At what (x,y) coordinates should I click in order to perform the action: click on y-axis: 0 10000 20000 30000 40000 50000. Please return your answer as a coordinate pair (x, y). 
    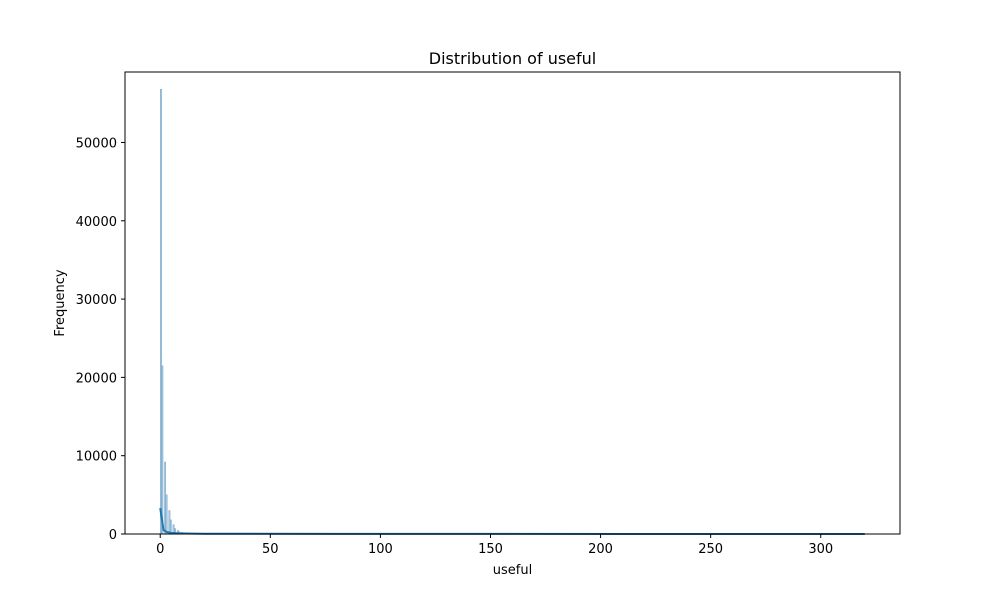
    Looking at the image, I should click on (100, 339).